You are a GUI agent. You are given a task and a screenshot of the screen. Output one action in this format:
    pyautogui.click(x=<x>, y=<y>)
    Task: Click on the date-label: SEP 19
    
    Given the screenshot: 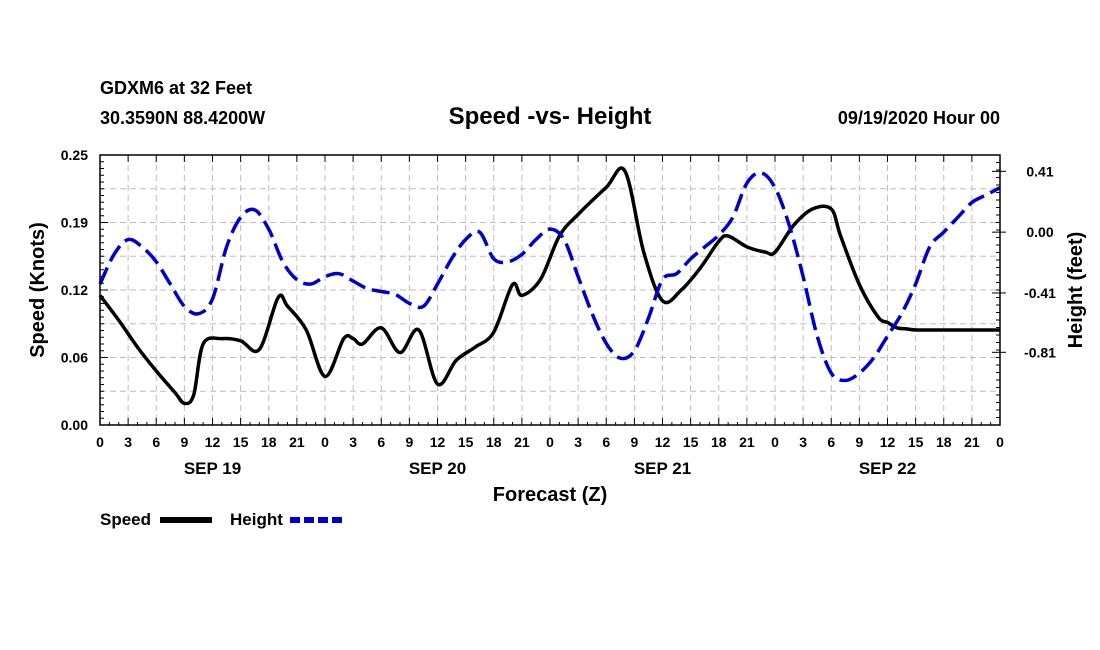 What is the action you would take?
    pyautogui.click(x=212, y=468)
    